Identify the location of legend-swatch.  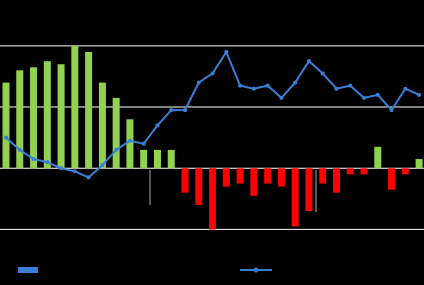
(28, 270).